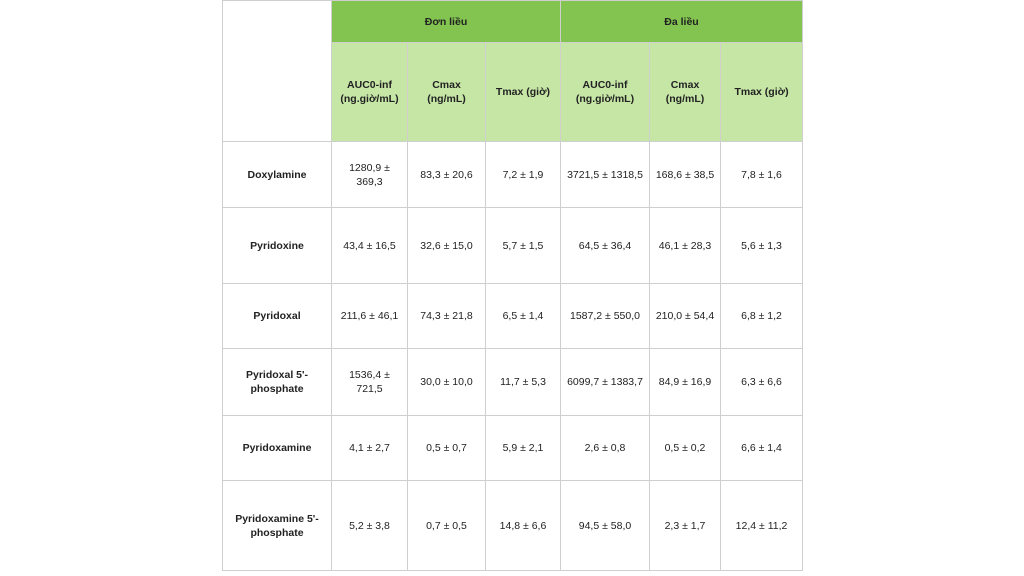  Describe the element at coordinates (277, 382) in the screenshot. I see `row-label: Pyridoxal 5'-phosphate` at that location.